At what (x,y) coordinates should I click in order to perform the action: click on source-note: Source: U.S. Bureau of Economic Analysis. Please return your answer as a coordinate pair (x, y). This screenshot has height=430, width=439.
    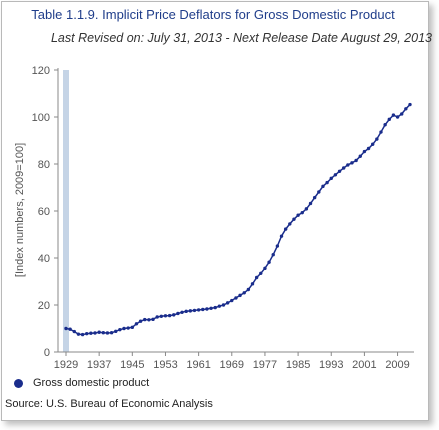
    Looking at the image, I should click on (109, 404).